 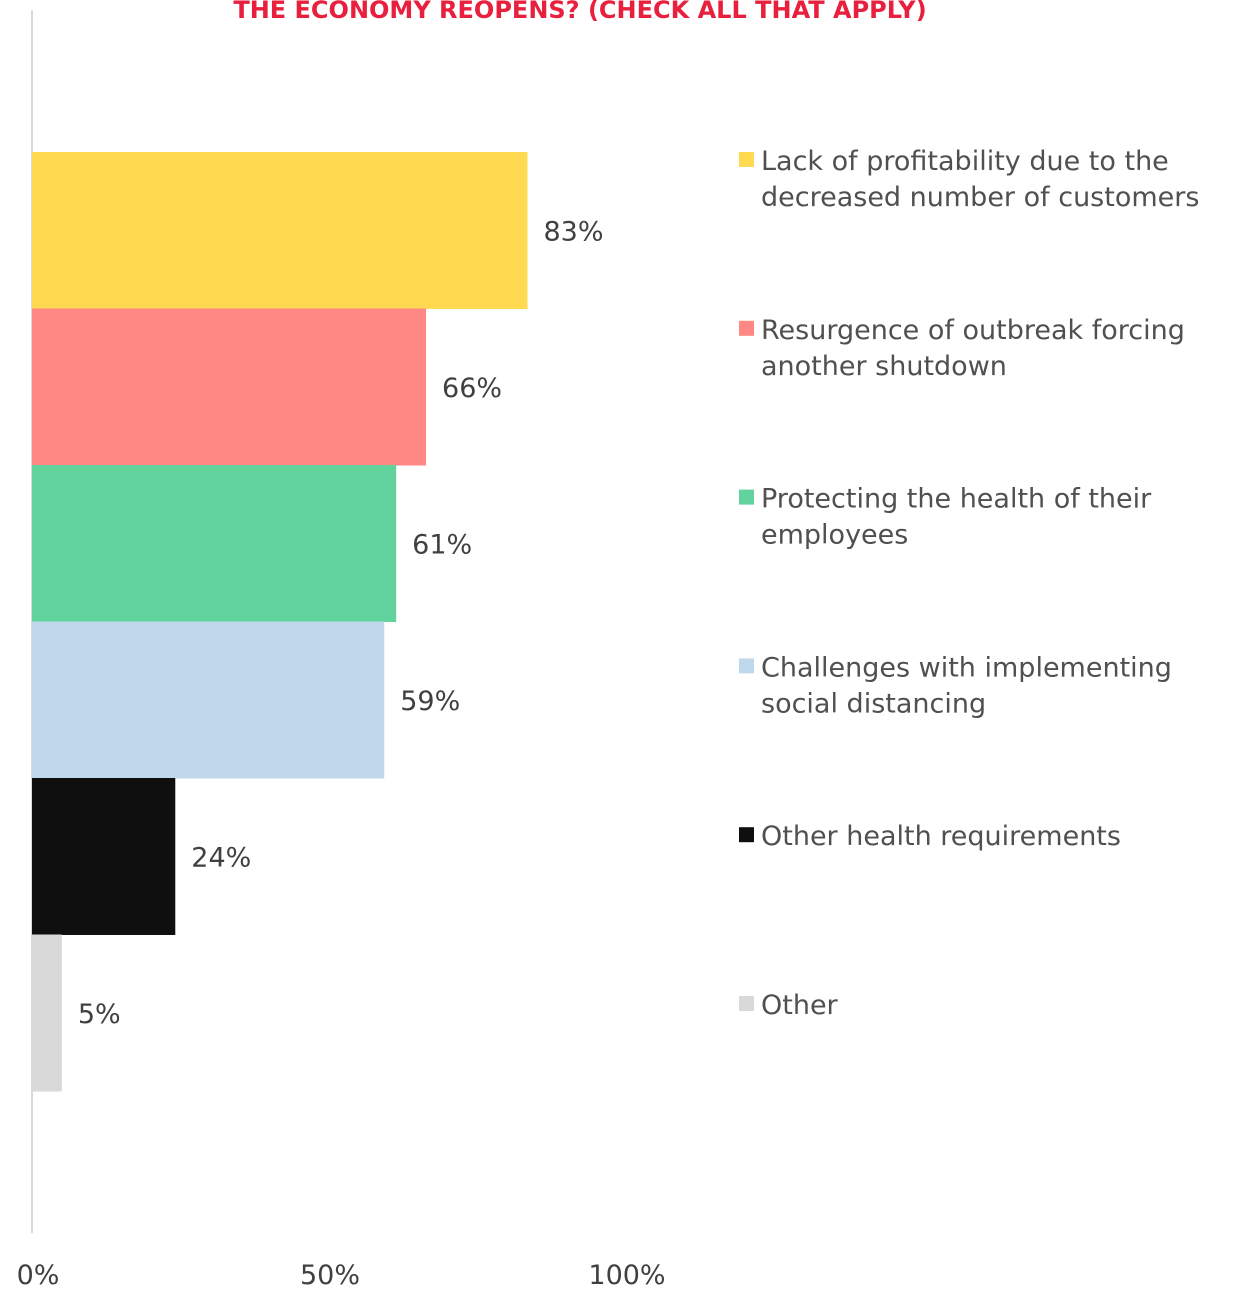 I want to click on legend-label-2-line-2: another shutdown, so click(x=884, y=366).